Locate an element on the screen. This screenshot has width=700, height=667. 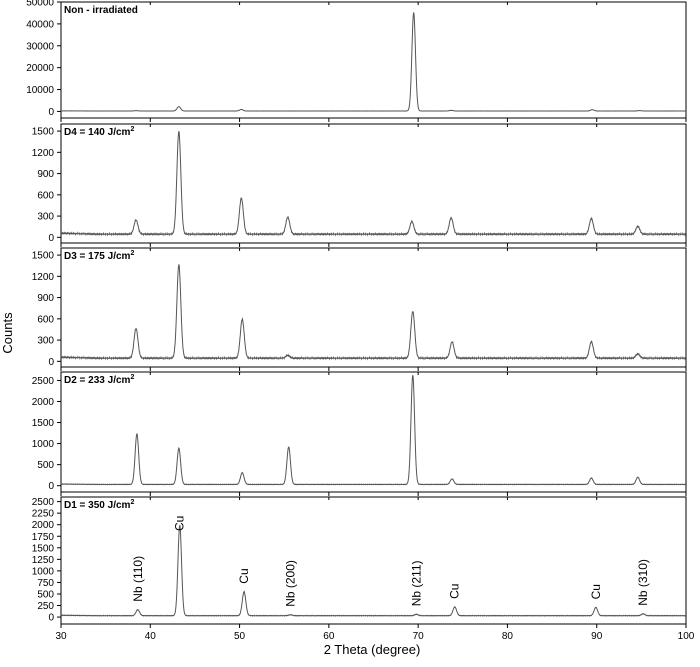
y-tick-label: 20000 is located at coordinates (40, 68).